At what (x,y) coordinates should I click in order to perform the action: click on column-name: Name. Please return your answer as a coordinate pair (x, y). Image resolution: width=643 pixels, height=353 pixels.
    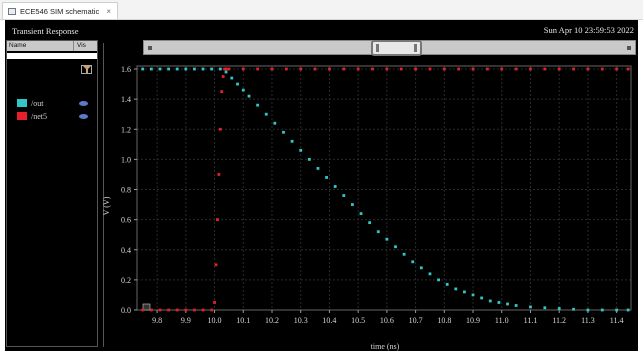
    Looking at the image, I should click on (18, 45).